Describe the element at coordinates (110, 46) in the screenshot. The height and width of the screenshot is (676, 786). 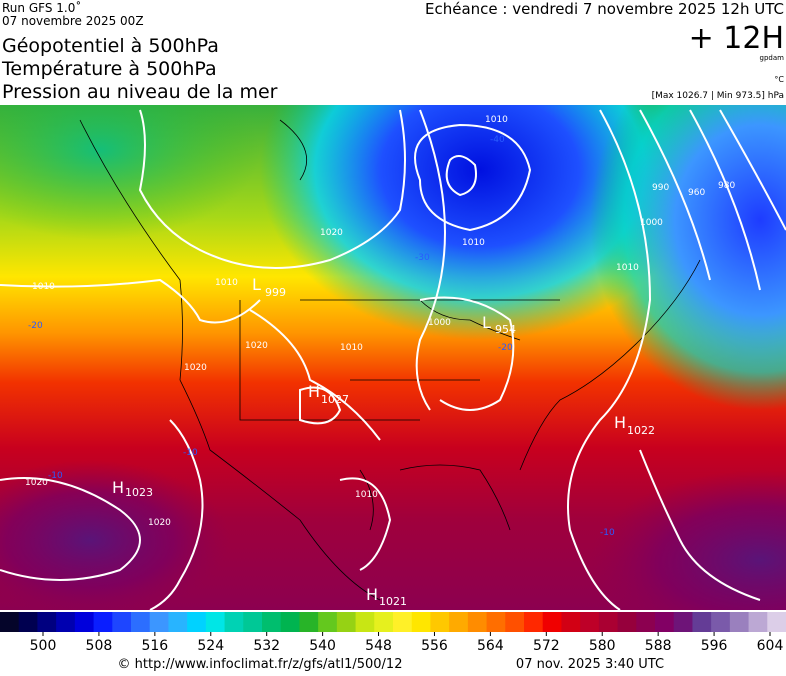
I see `title: Géopotentiel à 500hPa` at that location.